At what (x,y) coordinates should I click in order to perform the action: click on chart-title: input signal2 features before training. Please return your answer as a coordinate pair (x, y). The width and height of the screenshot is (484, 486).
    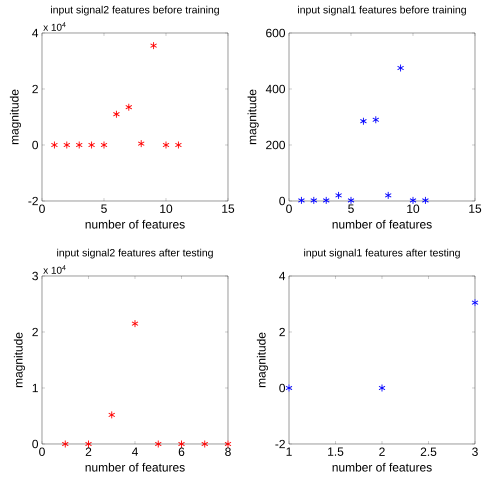
    Looking at the image, I should click on (135, 11).